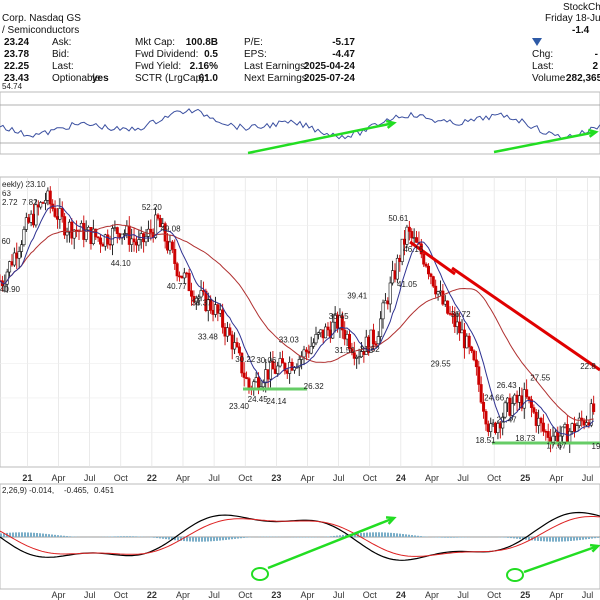  Describe the element at coordinates (245, 359) in the screenshot. I see `price-annotation: 30.22` at that location.